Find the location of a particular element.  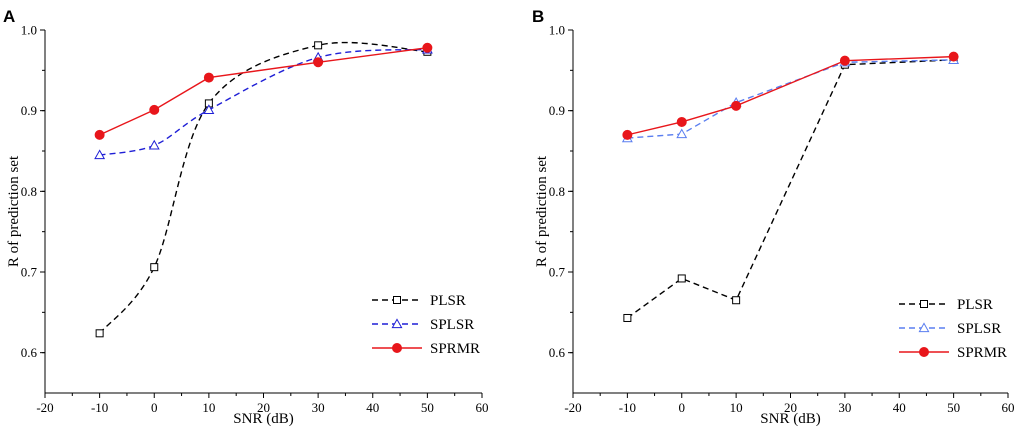

panel-letter: A is located at coordinates (9, 16).